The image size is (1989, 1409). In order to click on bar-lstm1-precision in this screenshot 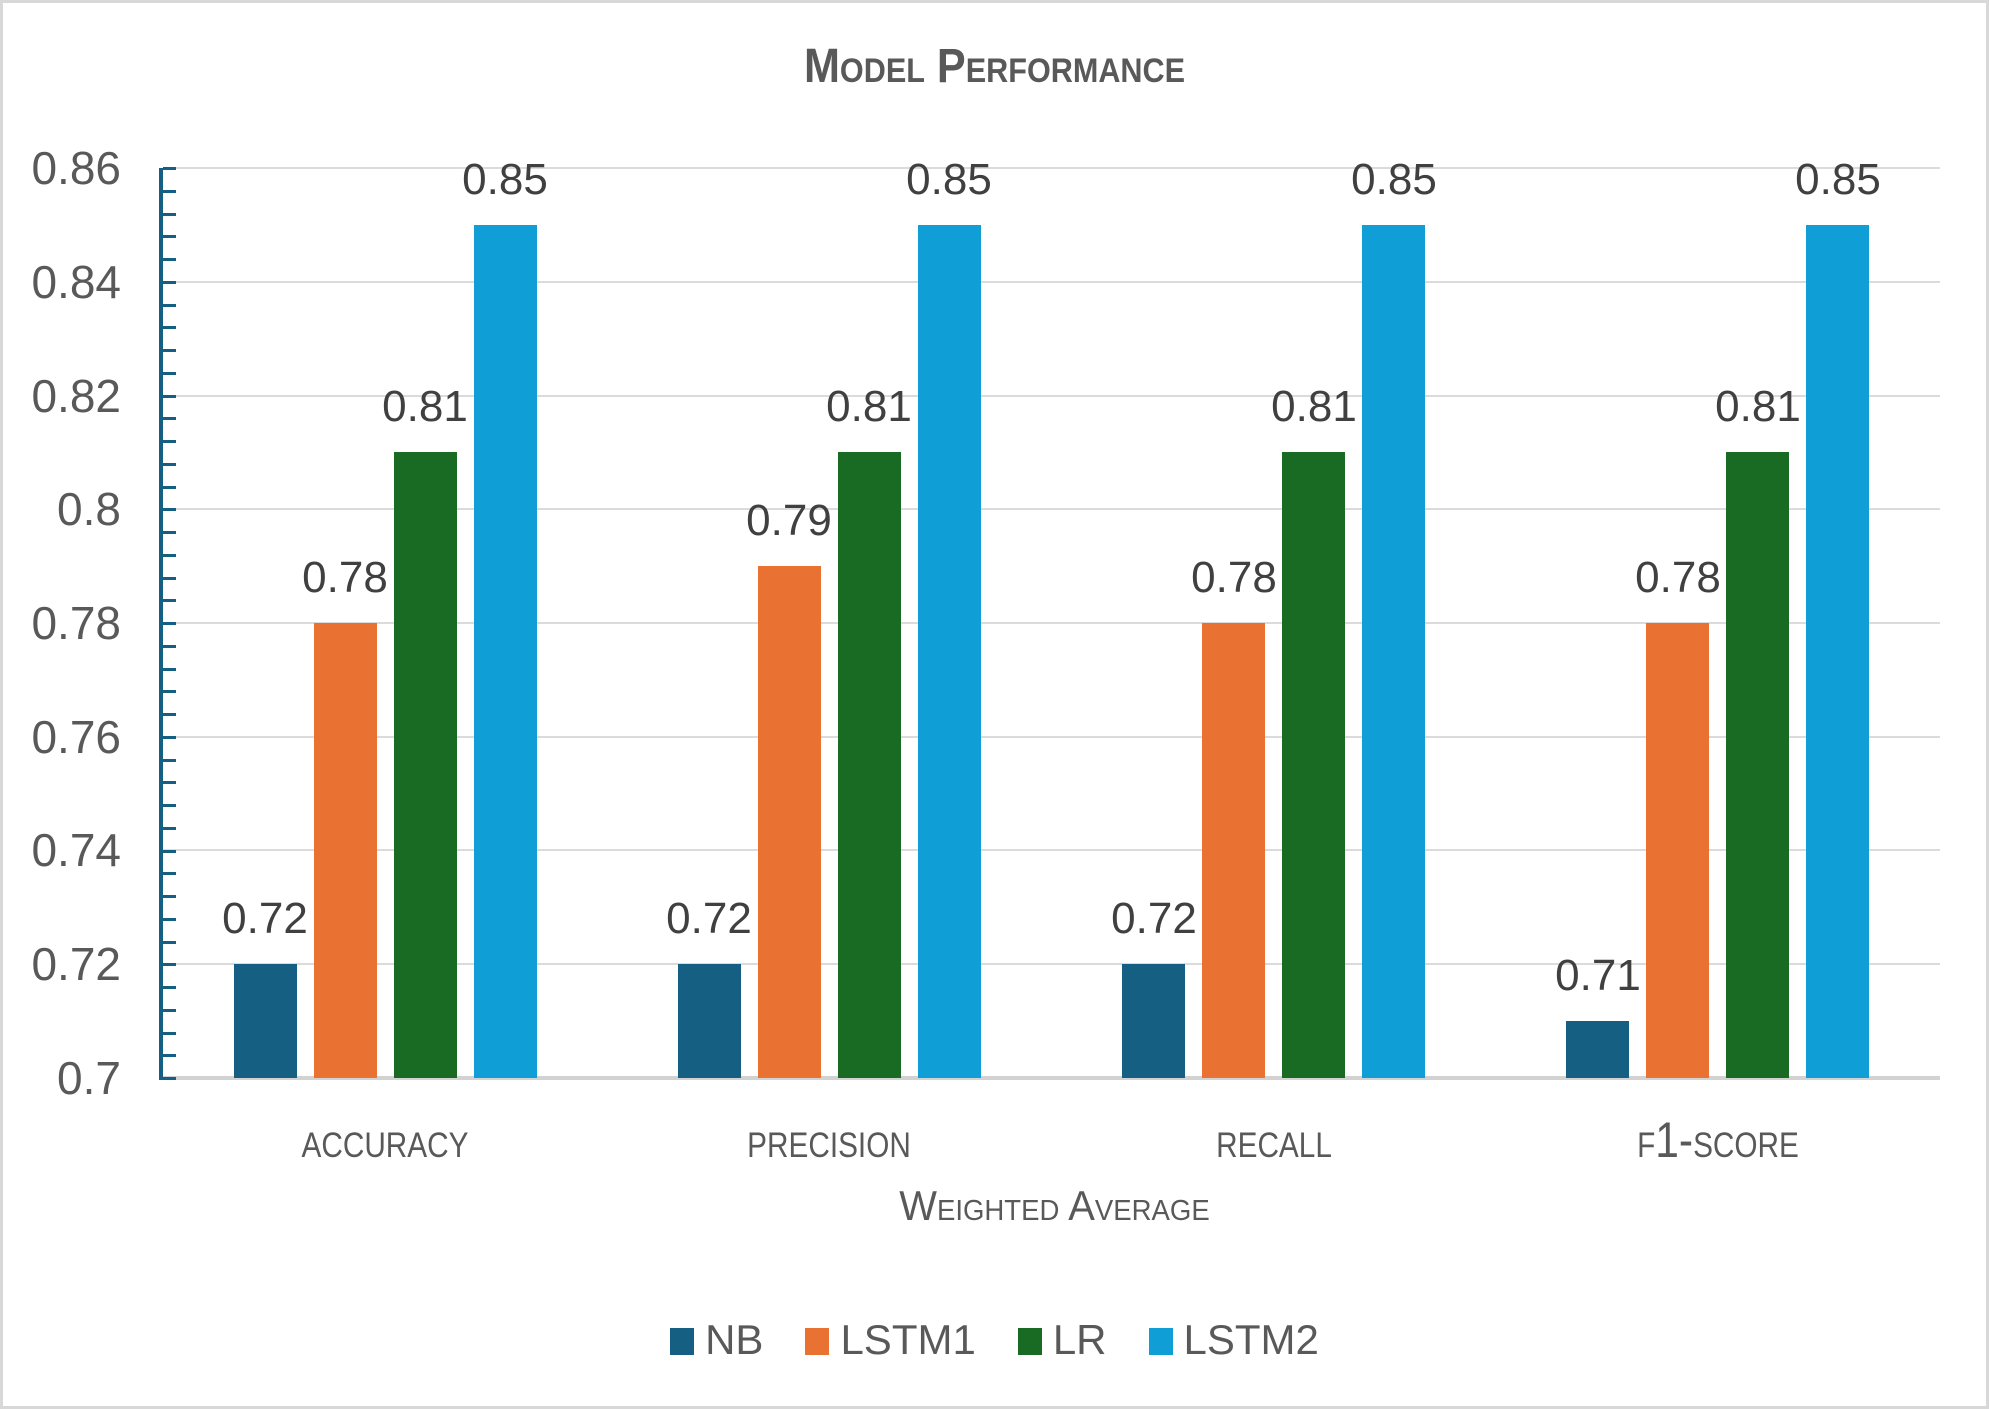, I will do `click(789, 822)`.